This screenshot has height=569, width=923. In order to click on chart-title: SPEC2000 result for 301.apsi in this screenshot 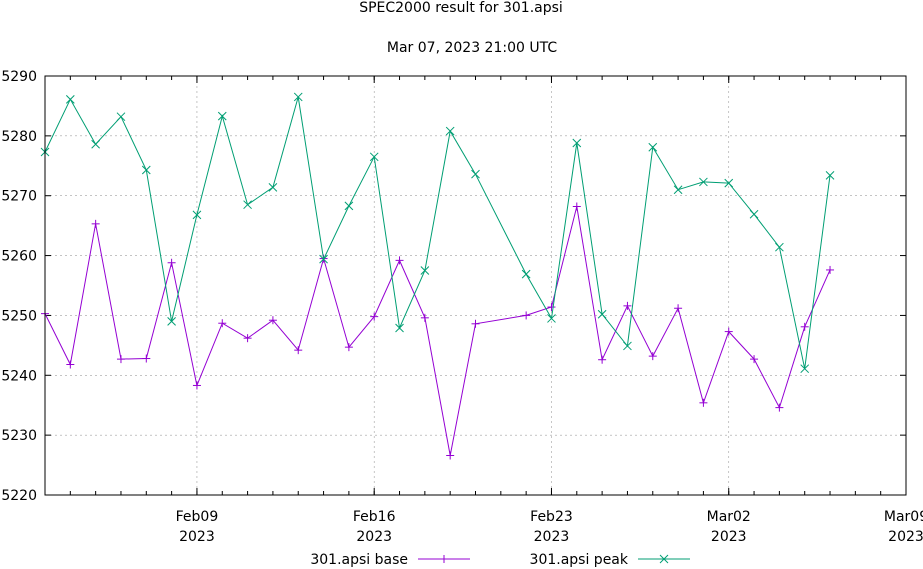, I will do `click(461, 8)`.